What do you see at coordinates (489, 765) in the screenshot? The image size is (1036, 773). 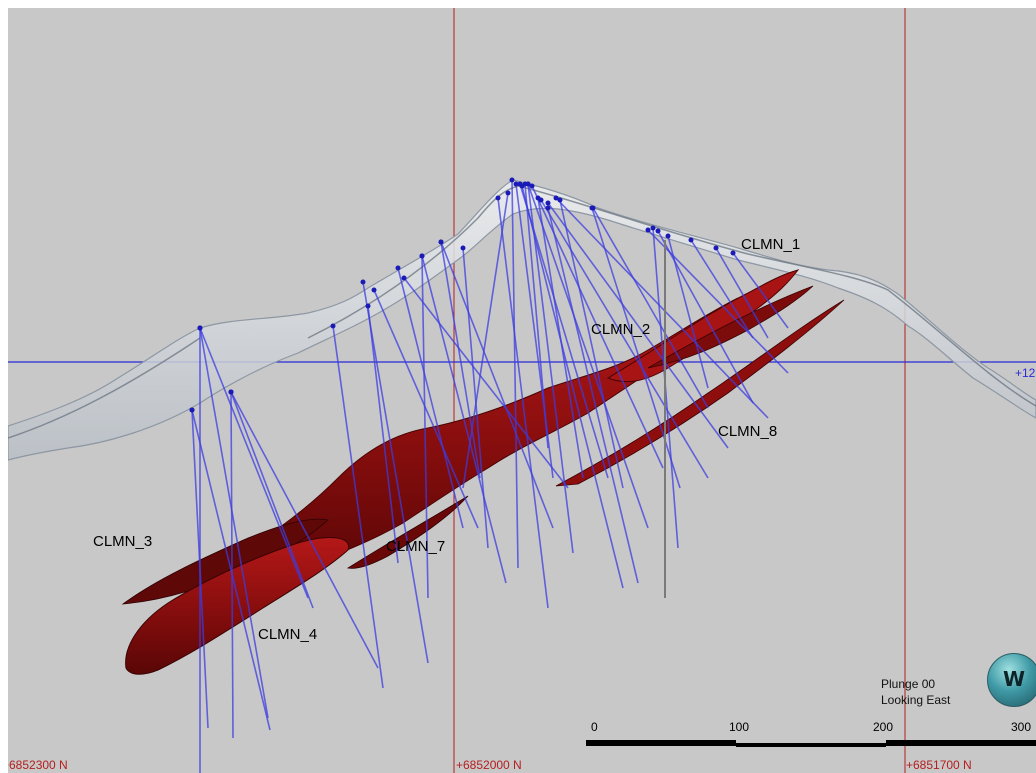 I see `northing-label: +6852000 N` at bounding box center [489, 765].